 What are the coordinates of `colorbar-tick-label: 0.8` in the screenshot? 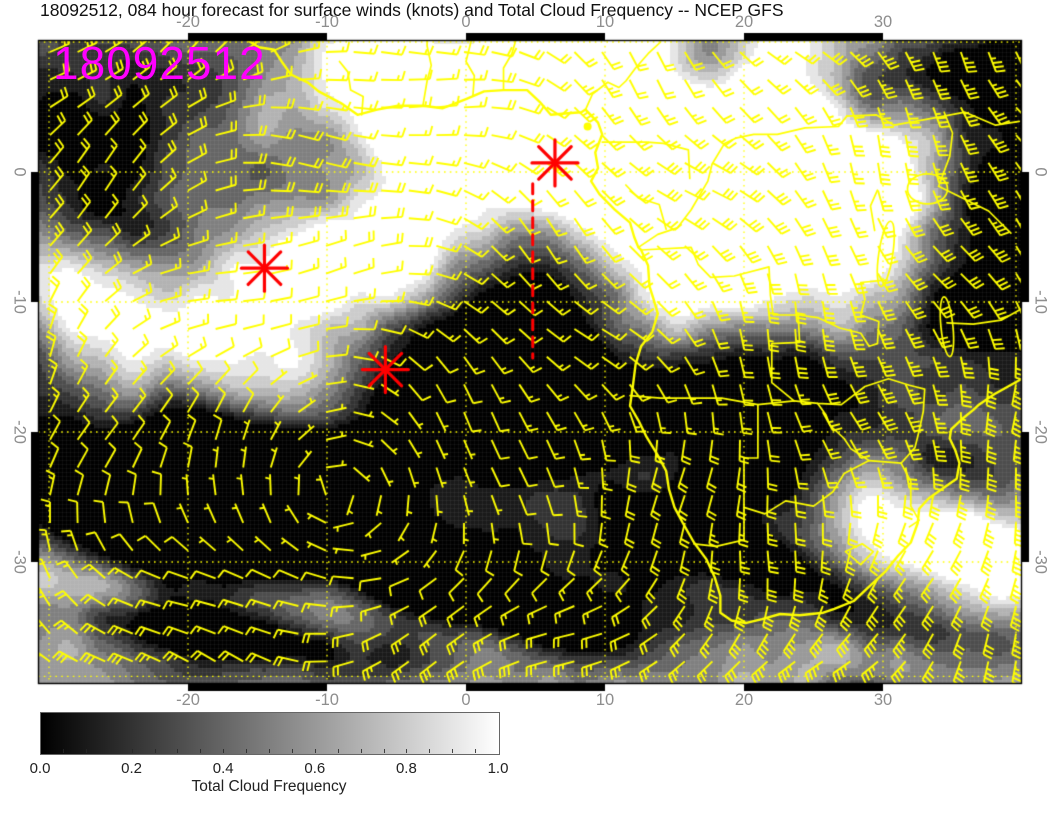 It's located at (406, 768).